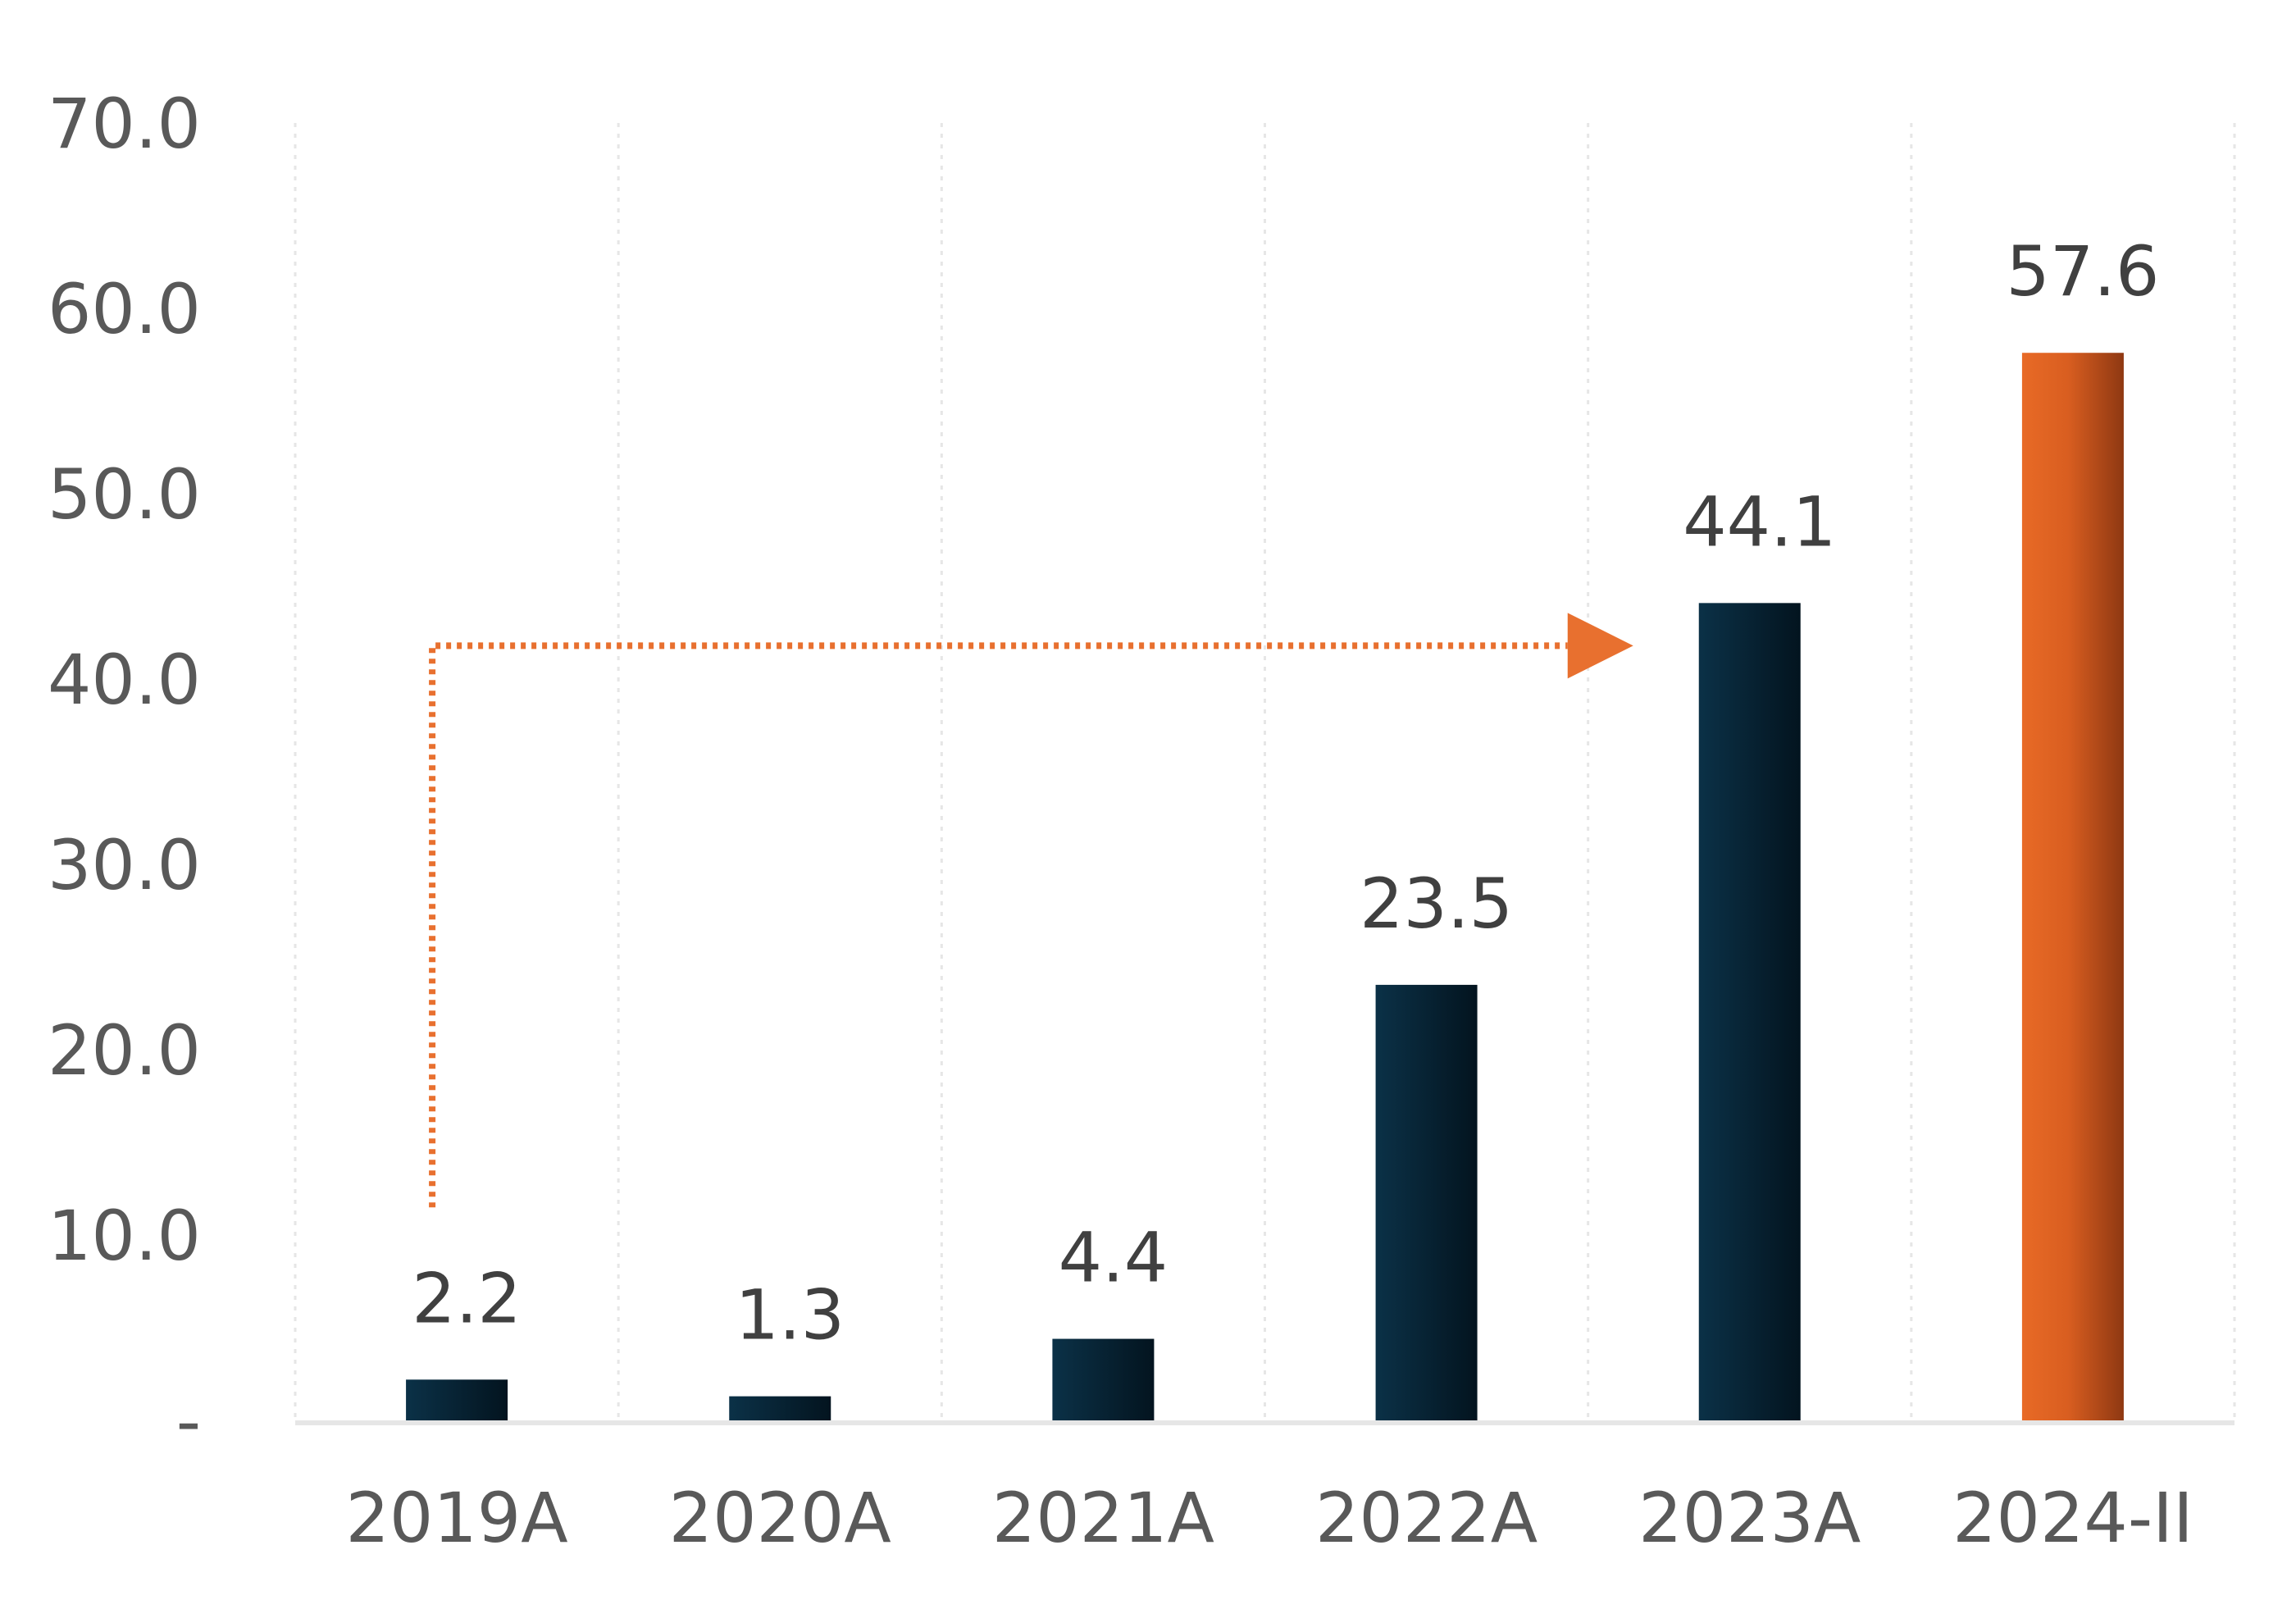 This screenshot has height=1609, width=2296. I want to click on y-tick-label: 60.0, so click(124, 309).